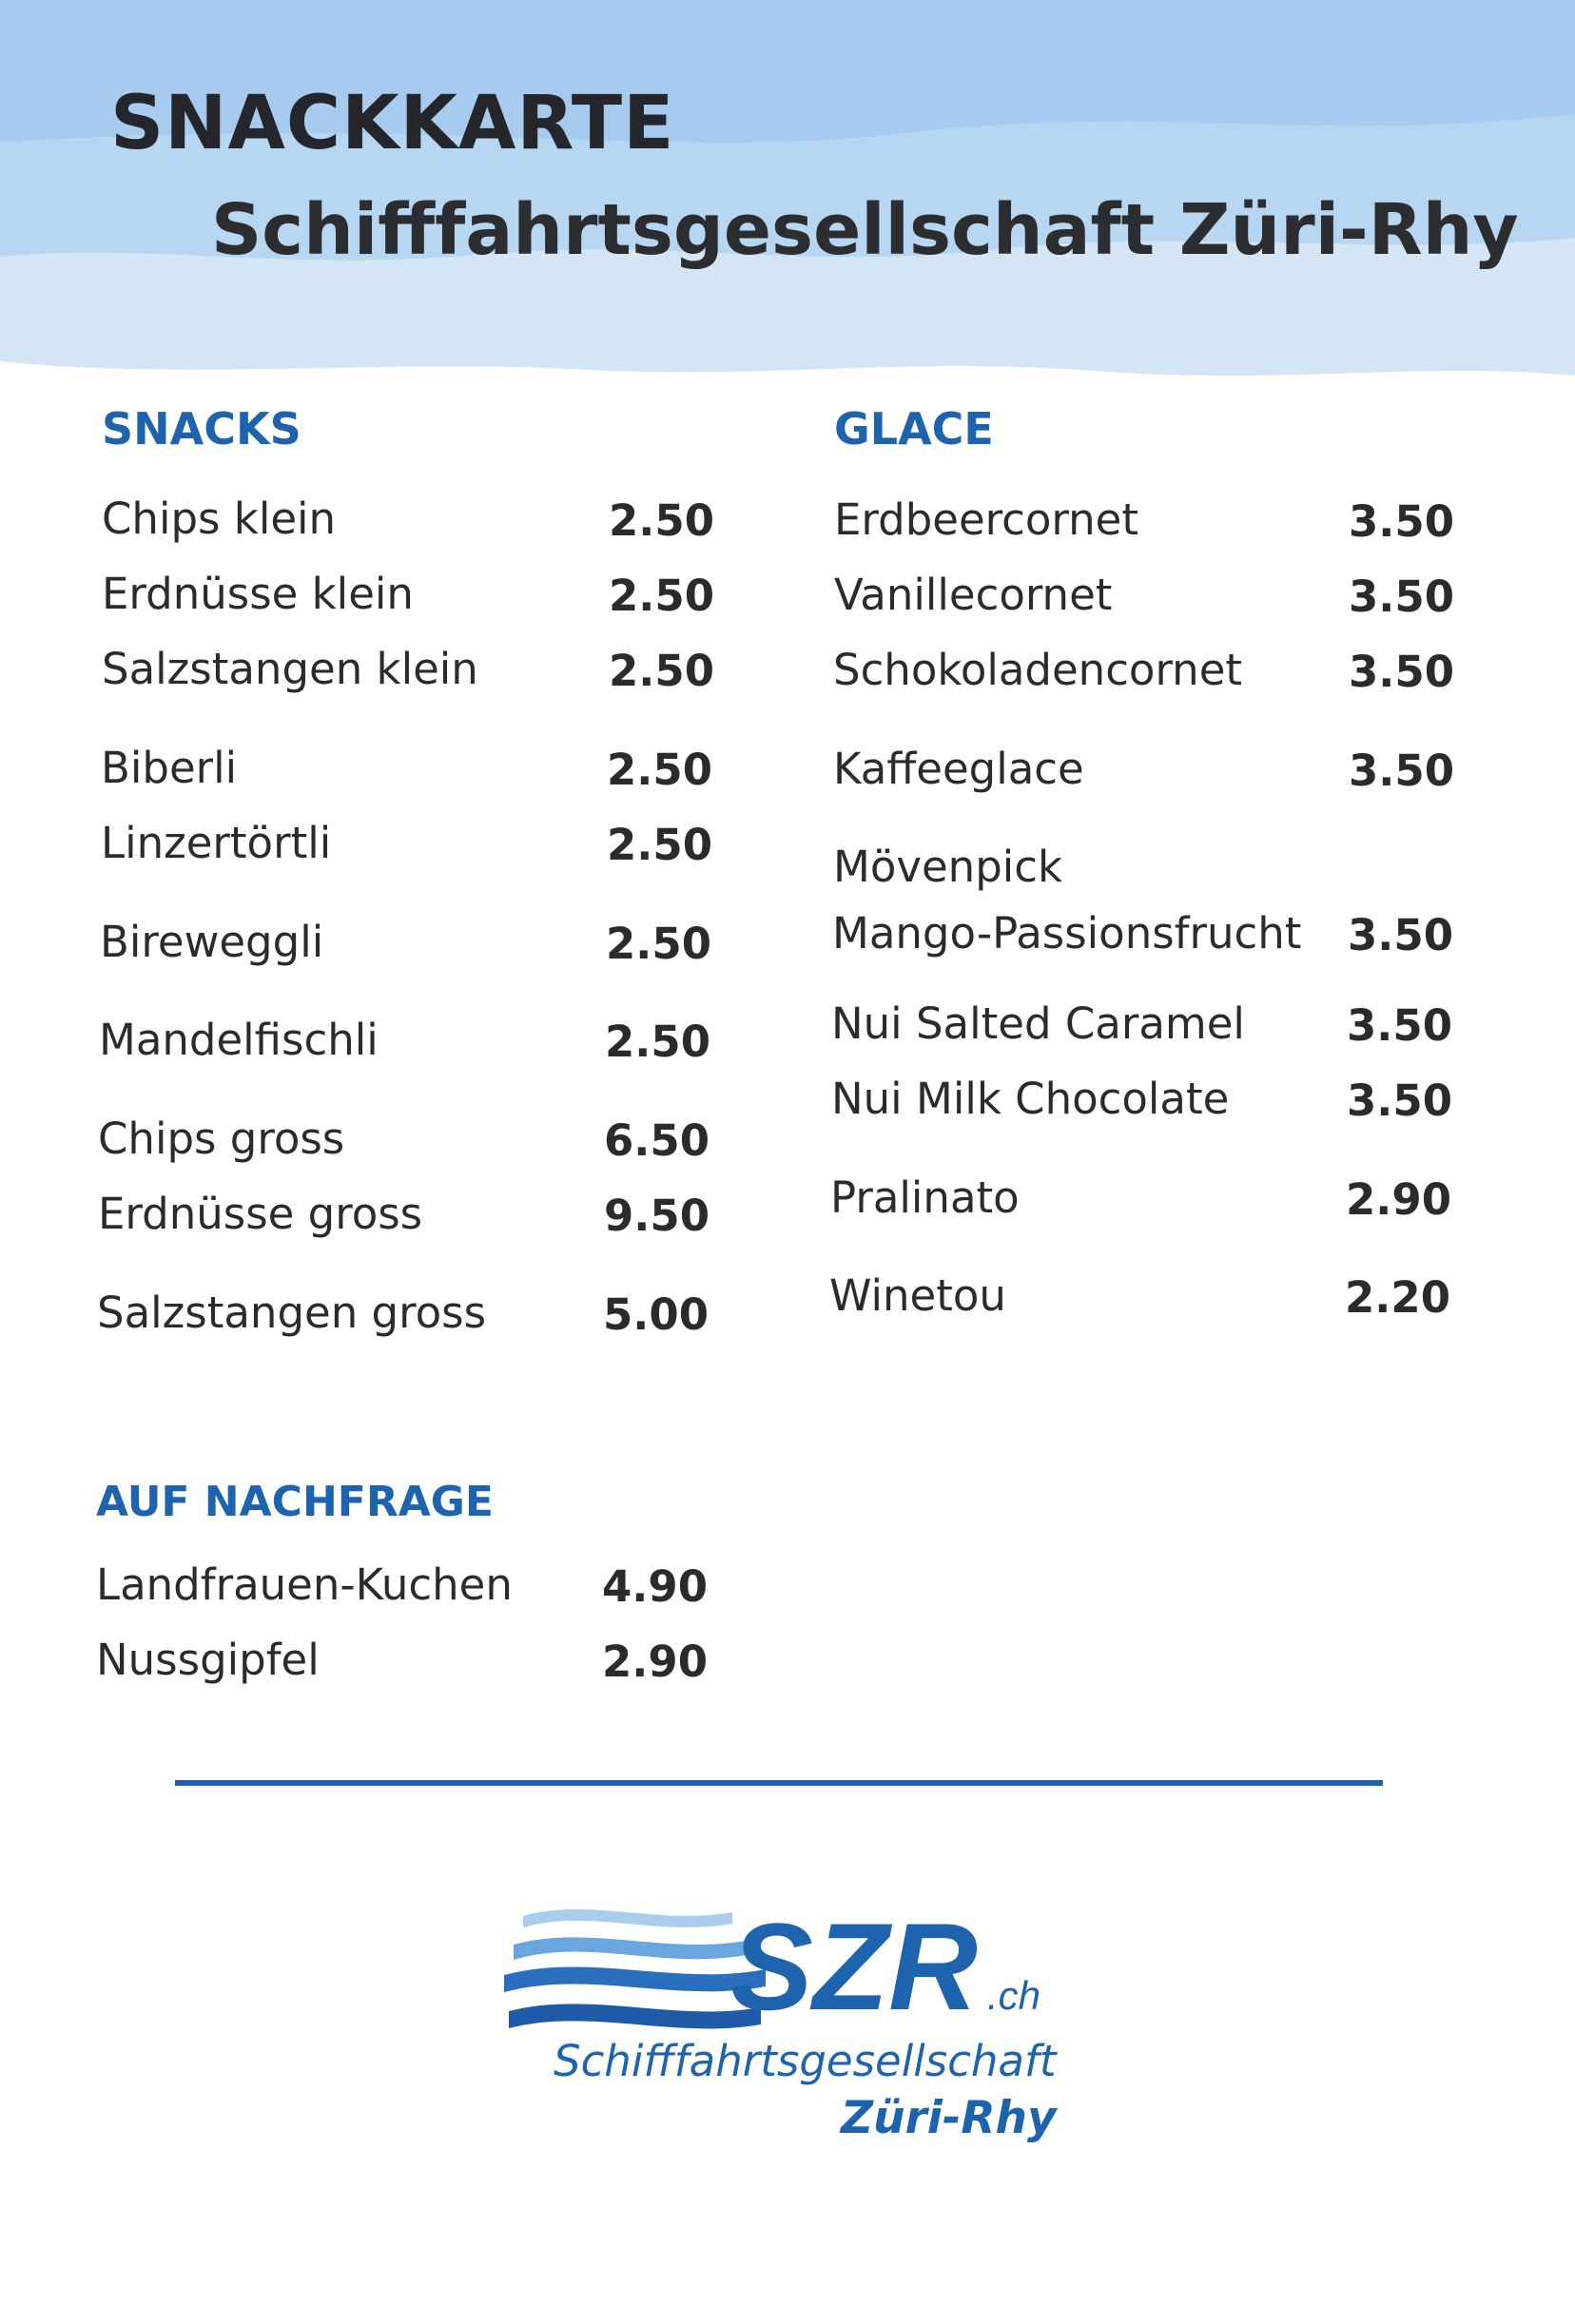 The height and width of the screenshot is (2324, 1575). What do you see at coordinates (914, 429) in the screenshot?
I see `glace-heading: GLACE` at bounding box center [914, 429].